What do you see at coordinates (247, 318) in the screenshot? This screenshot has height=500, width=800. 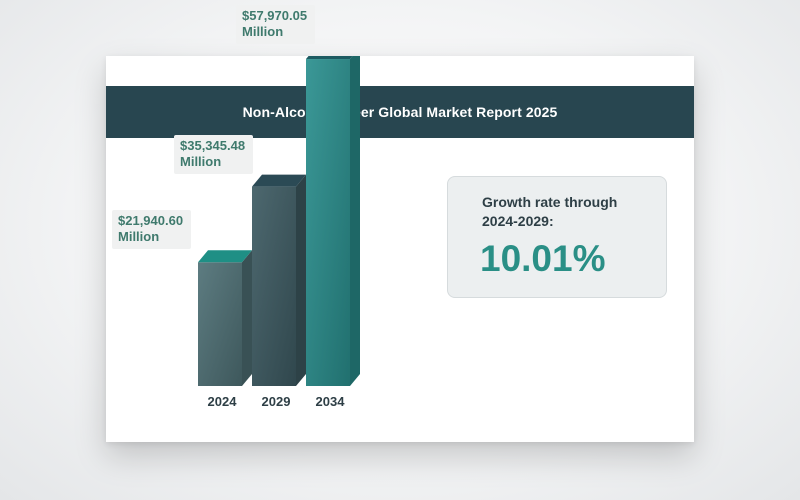 I see `bar-side-2024` at bounding box center [247, 318].